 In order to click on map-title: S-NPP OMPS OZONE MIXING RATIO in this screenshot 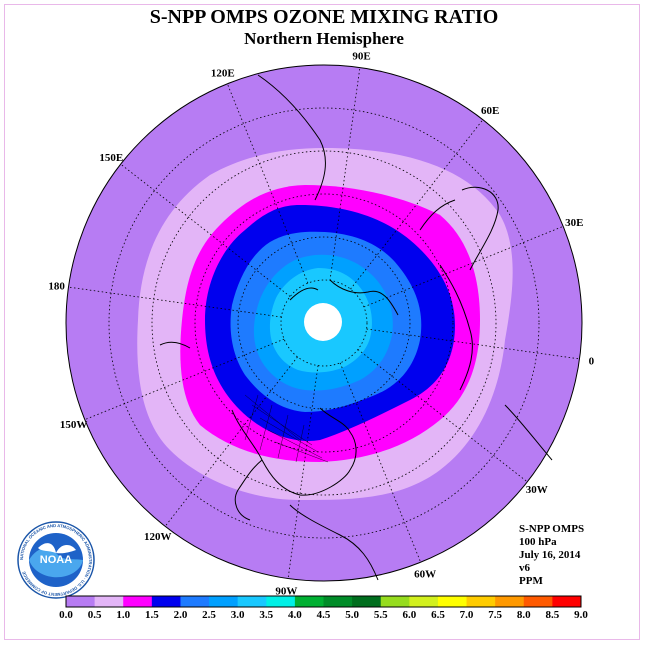, I will do `click(324, 17)`.